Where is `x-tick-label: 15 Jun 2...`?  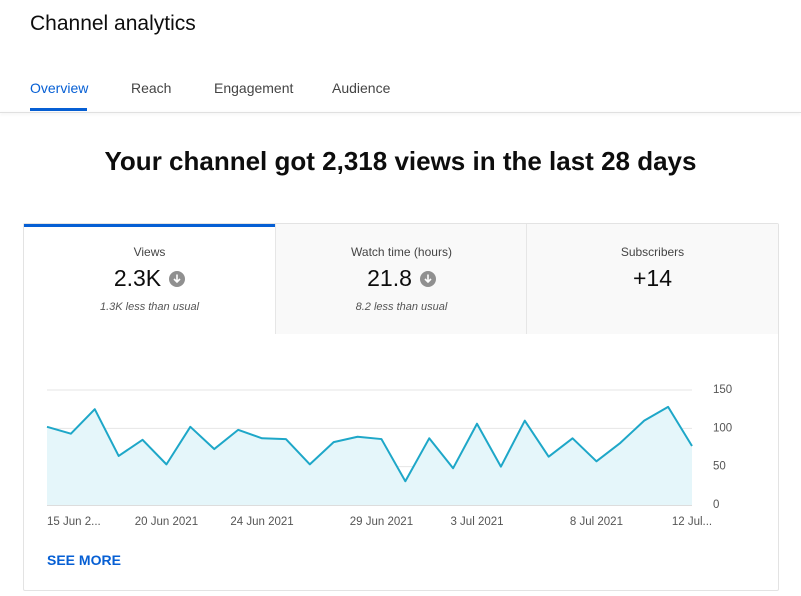
x-tick-label: 15 Jun 2... is located at coordinates (74, 522).